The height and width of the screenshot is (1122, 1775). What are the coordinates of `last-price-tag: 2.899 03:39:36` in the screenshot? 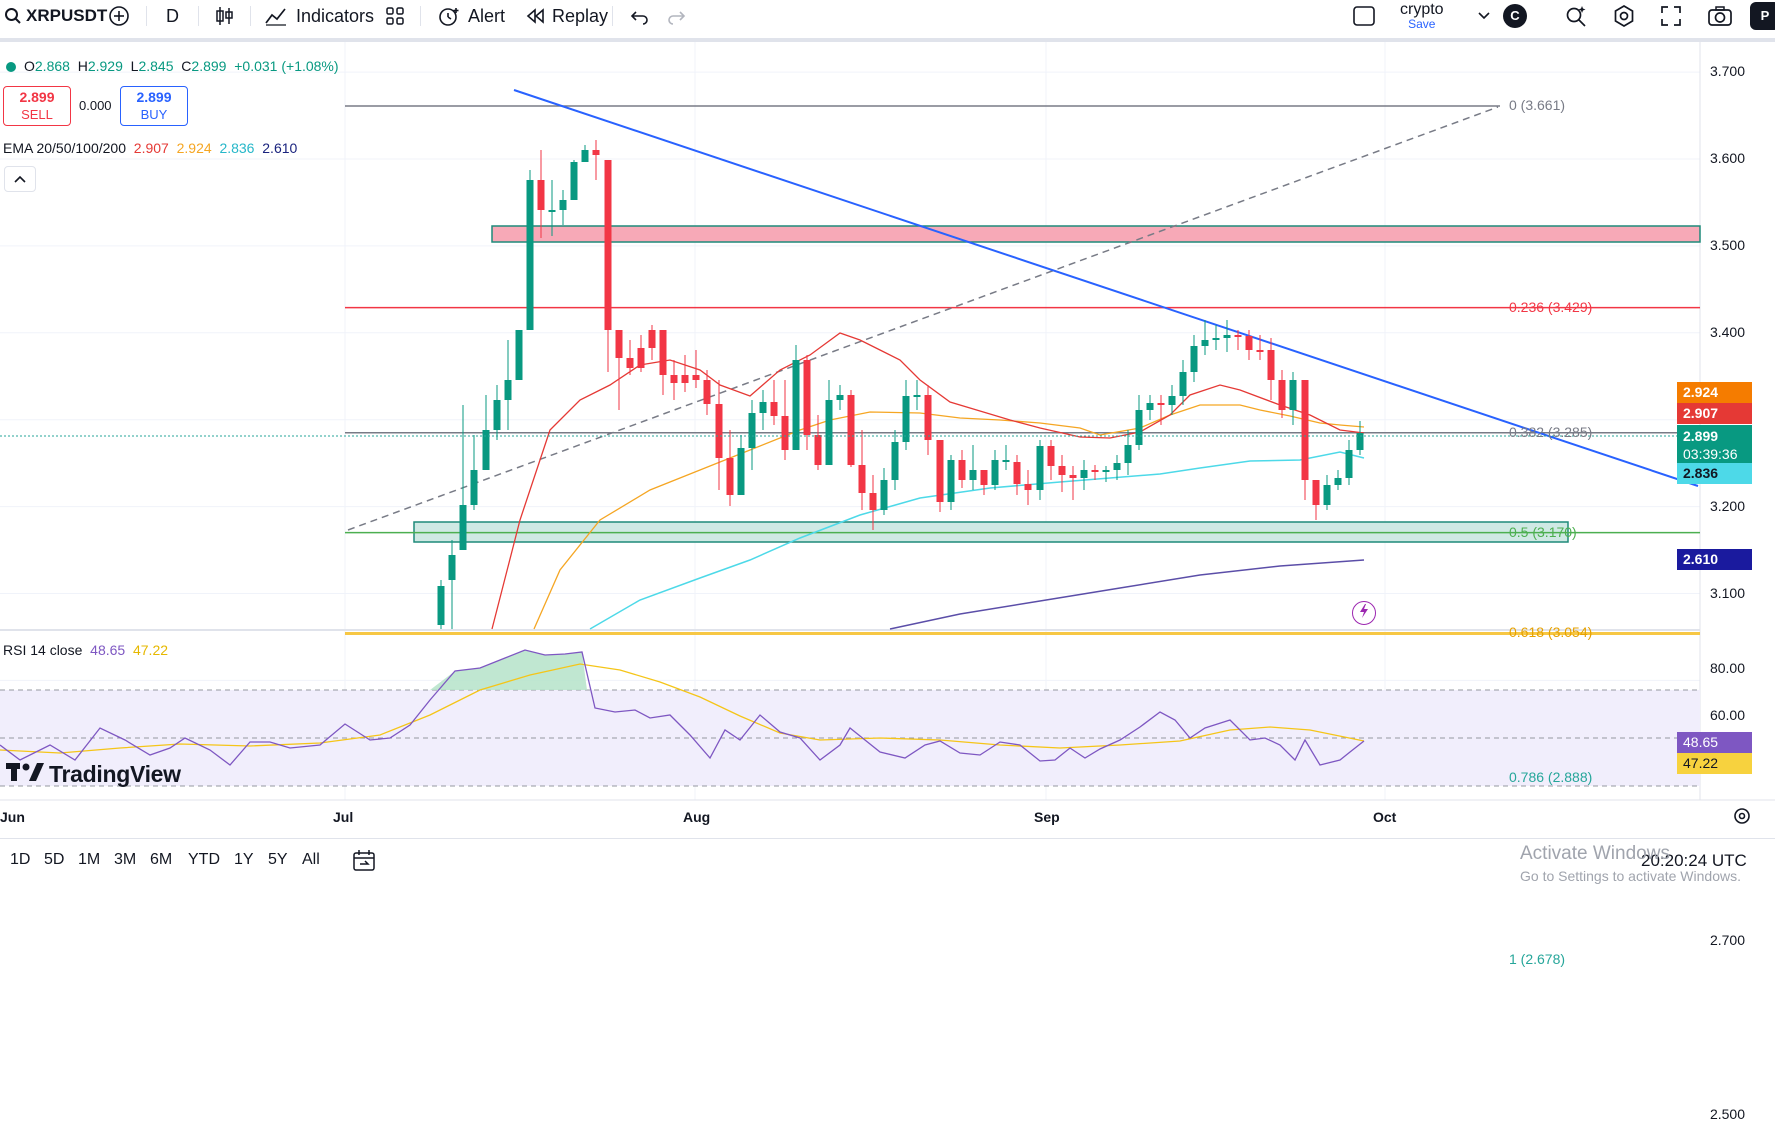 It's located at (1714, 444).